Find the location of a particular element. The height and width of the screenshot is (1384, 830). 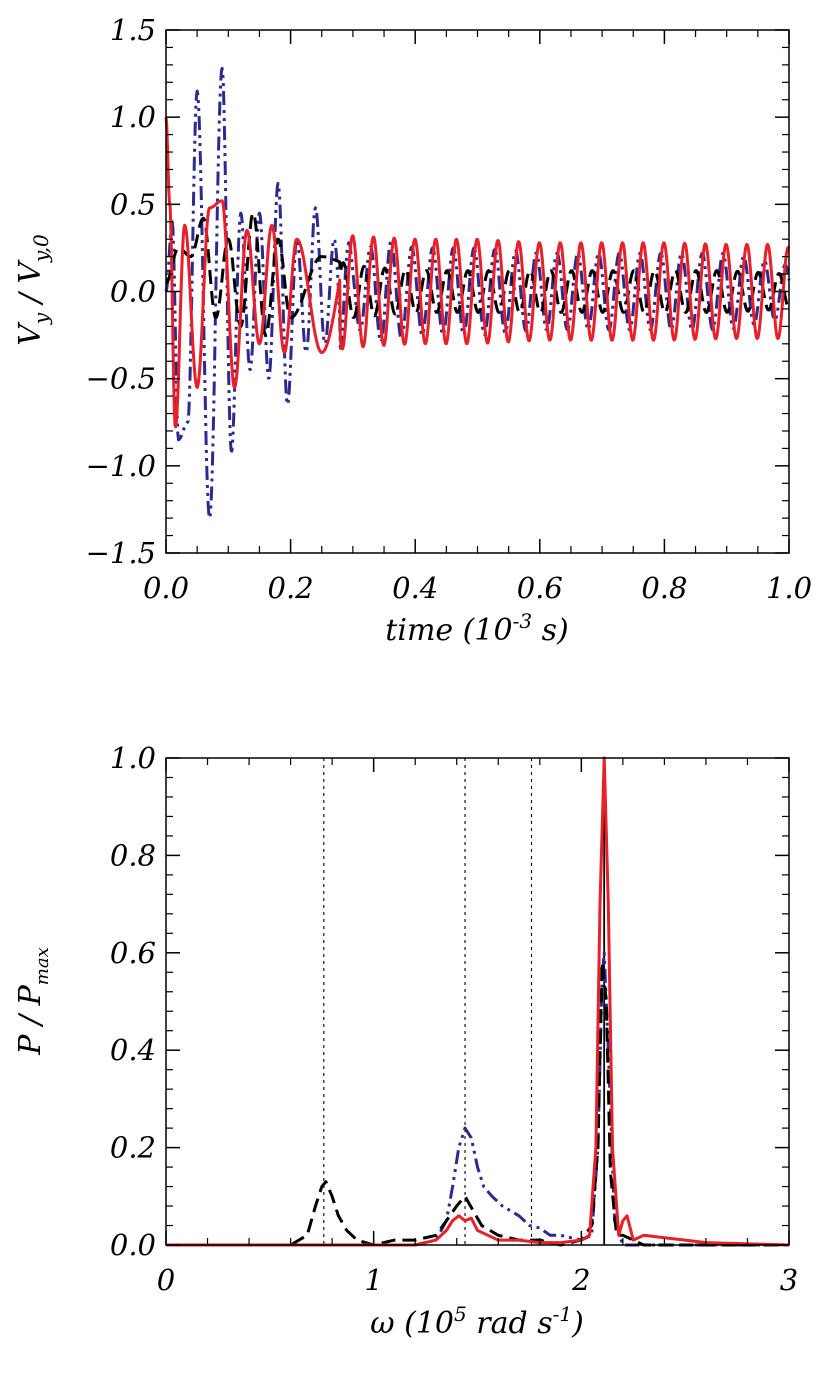

x-tick-label: 0.0 is located at coordinates (166, 588).